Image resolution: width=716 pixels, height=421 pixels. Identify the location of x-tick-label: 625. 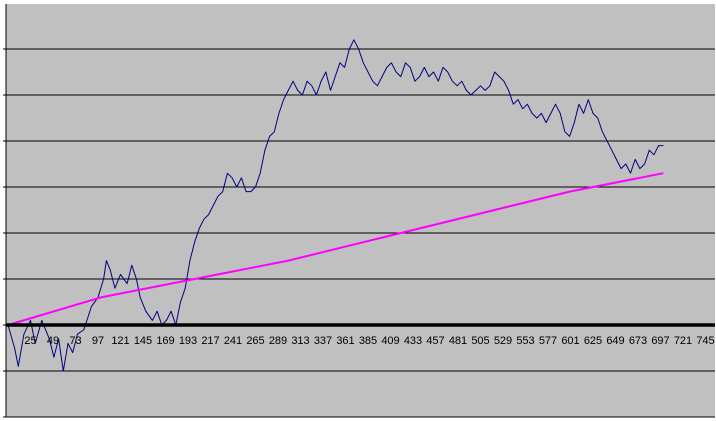
(593, 341).